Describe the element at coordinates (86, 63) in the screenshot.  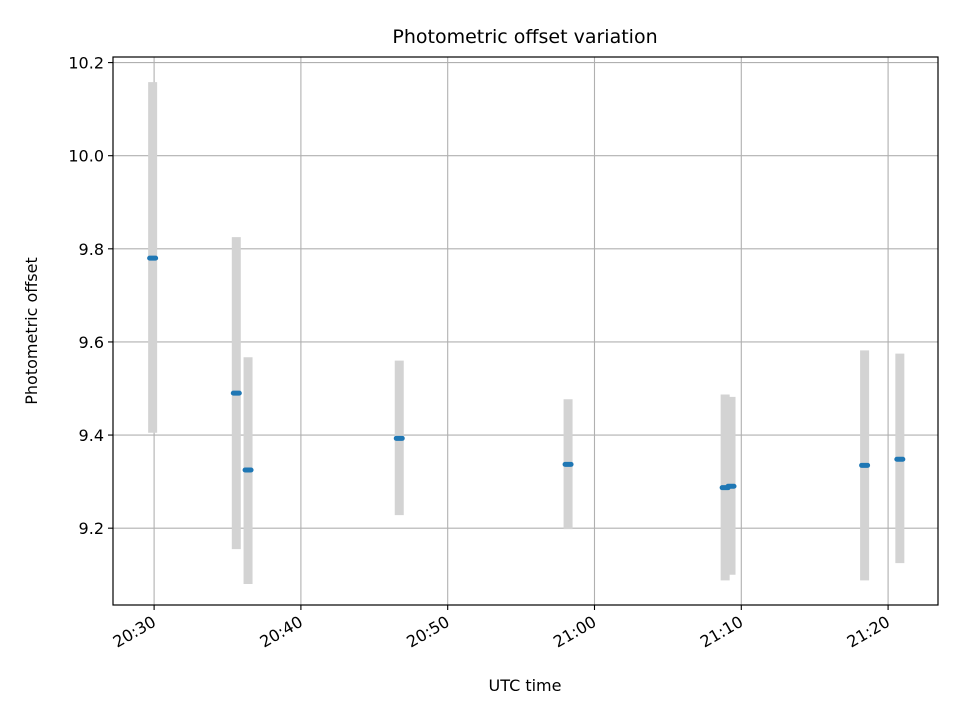
I see `y-tick-label: 10.2` at that location.